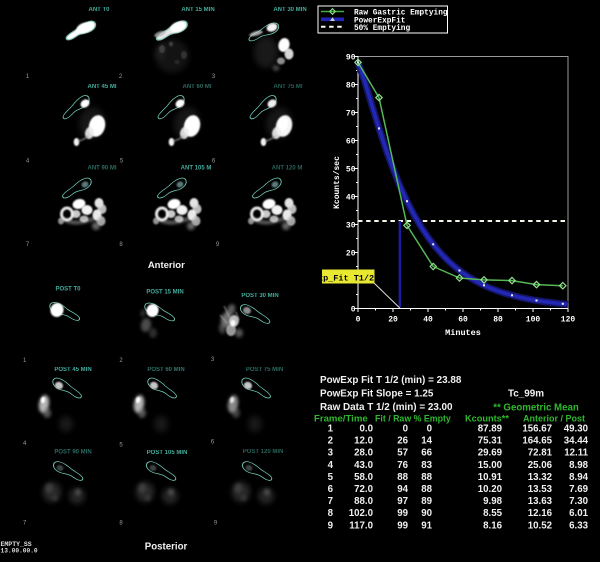 This screenshot has height=562, width=600. Describe the element at coordinates (196, 87) in the screenshot. I see `svg-text: ANT 60 MI` at that location.